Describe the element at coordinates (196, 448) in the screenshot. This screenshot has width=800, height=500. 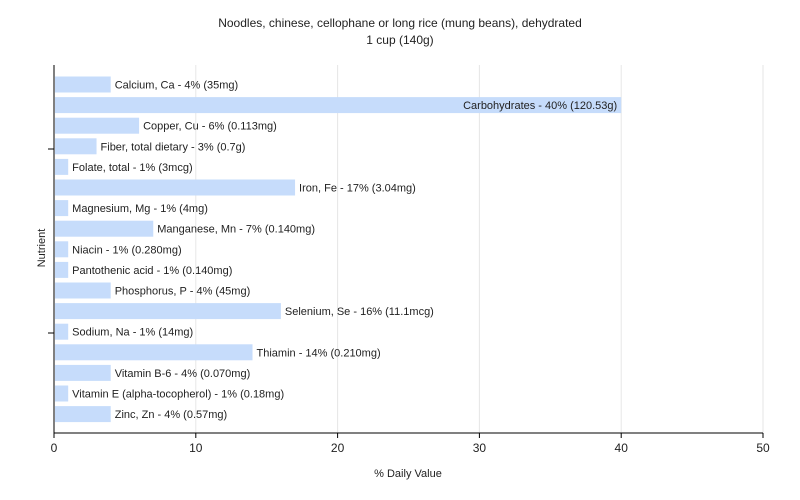
I see `x-tick-label: 10` at that location.